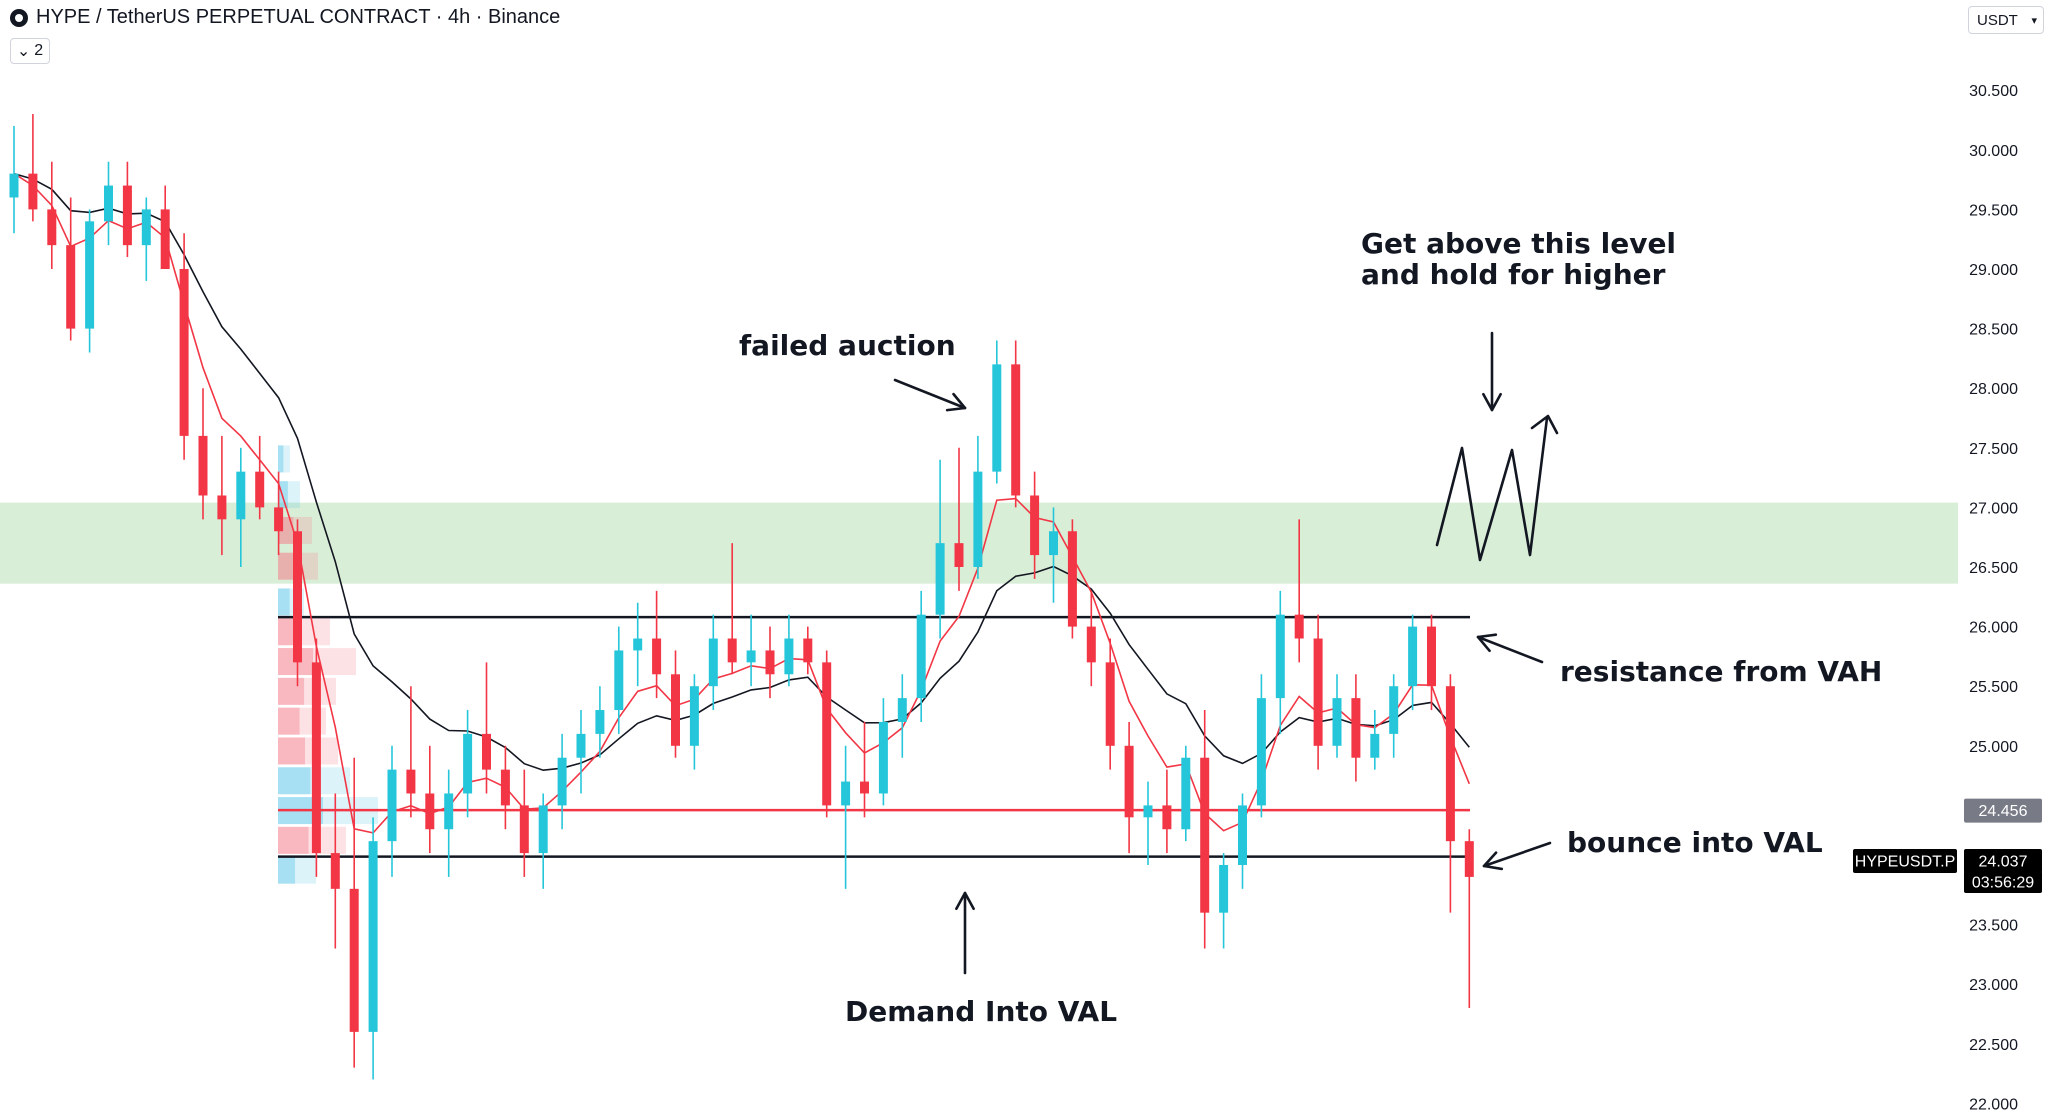 The image size is (2048, 1116). What do you see at coordinates (1721, 671) in the screenshot?
I see `annotation-resistance: resistance from VAH` at bounding box center [1721, 671].